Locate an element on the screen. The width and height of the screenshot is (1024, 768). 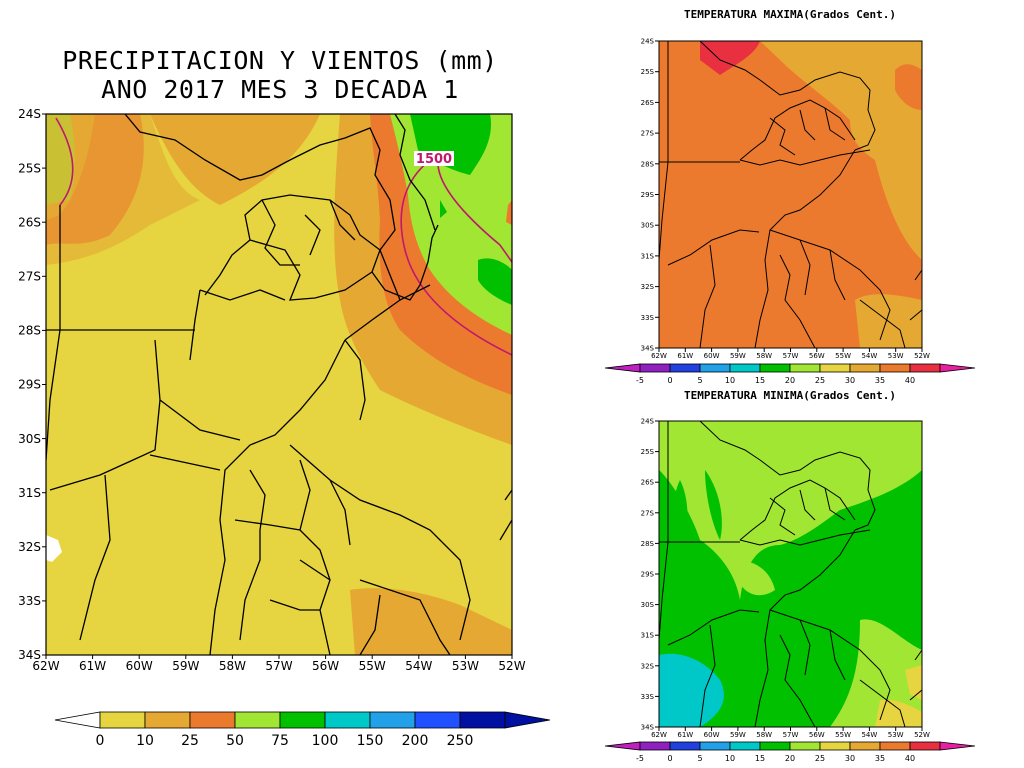
precip-lon-label: 57W is located at coordinates (278, 666).